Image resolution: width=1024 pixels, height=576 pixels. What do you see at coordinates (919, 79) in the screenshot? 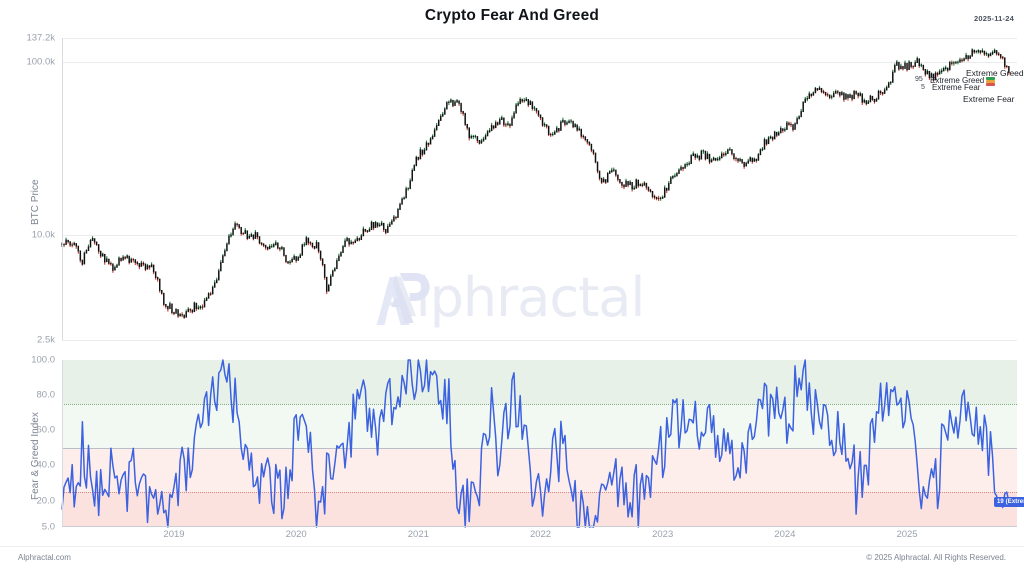
I see `price-annotation: 95` at bounding box center [919, 79].